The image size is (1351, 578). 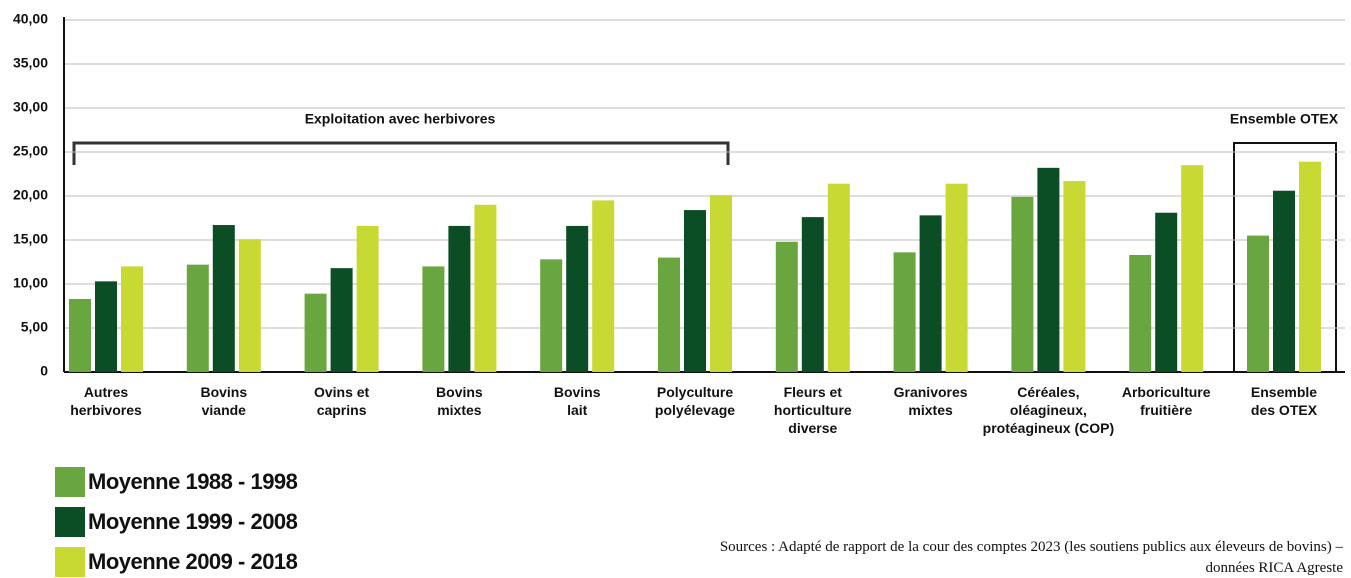 I want to click on legend-label: Moyenne 2009 - 2018, so click(x=193, y=561).